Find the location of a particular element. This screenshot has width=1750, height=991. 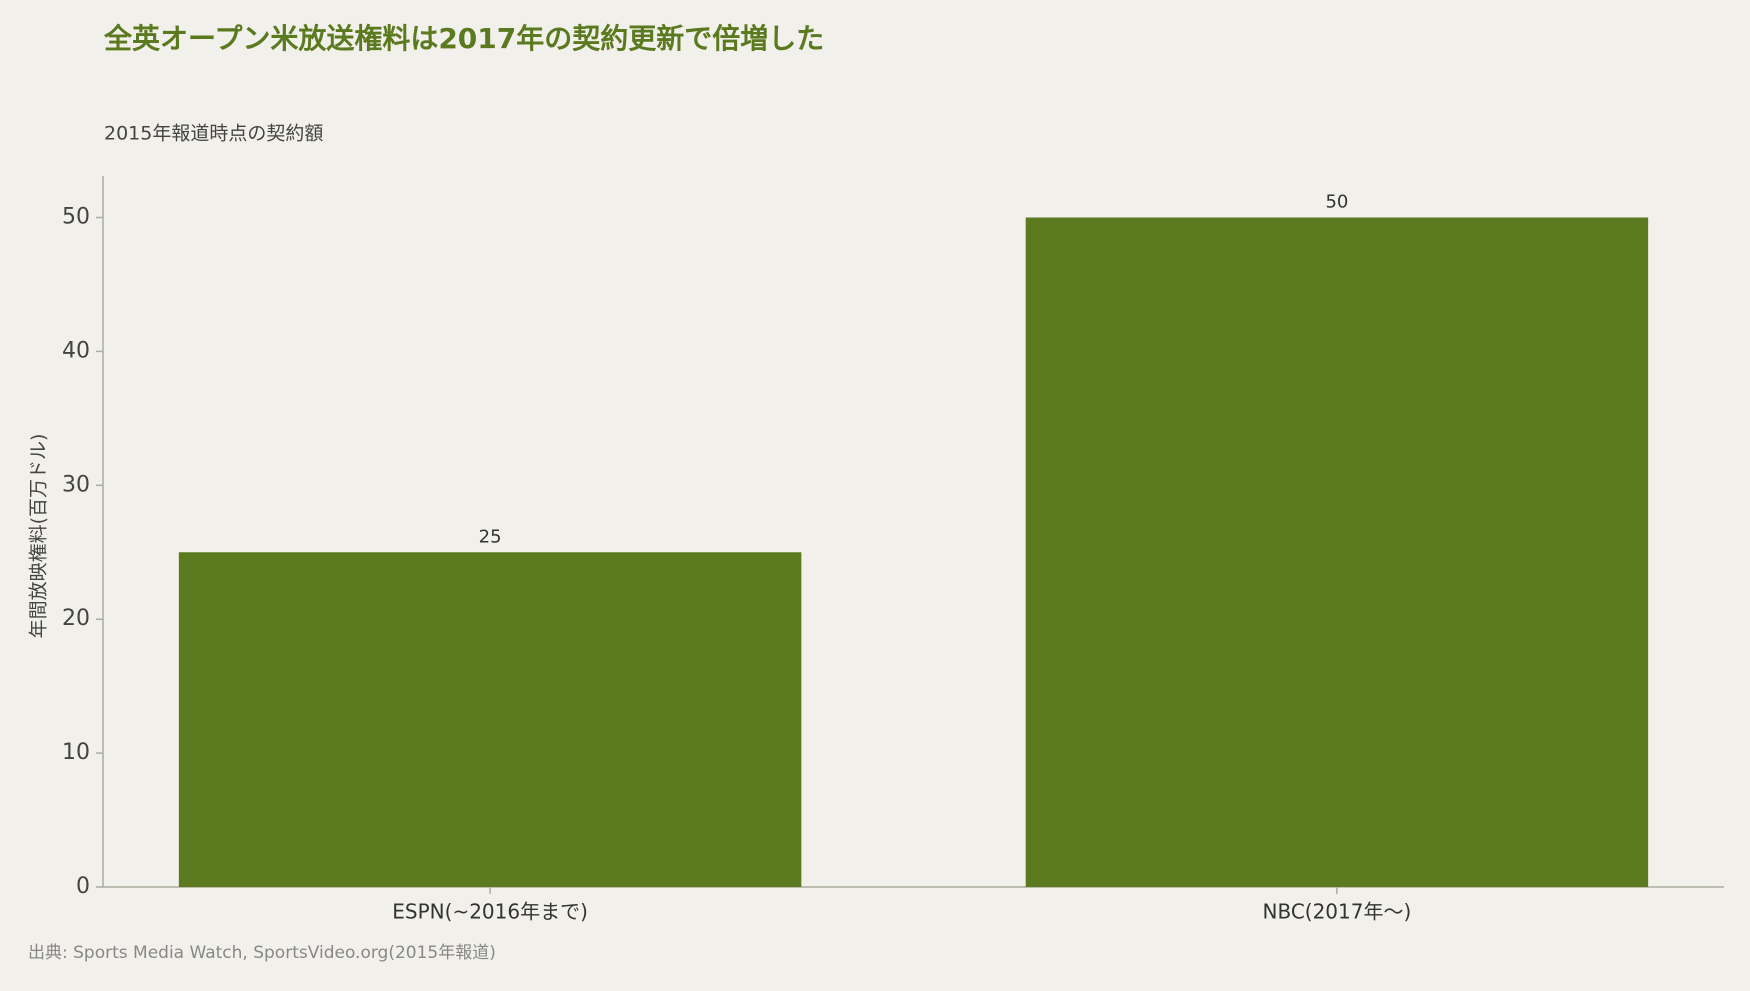

chart-subtitle: 2015年報道時点の契約額 is located at coordinates (213, 134).